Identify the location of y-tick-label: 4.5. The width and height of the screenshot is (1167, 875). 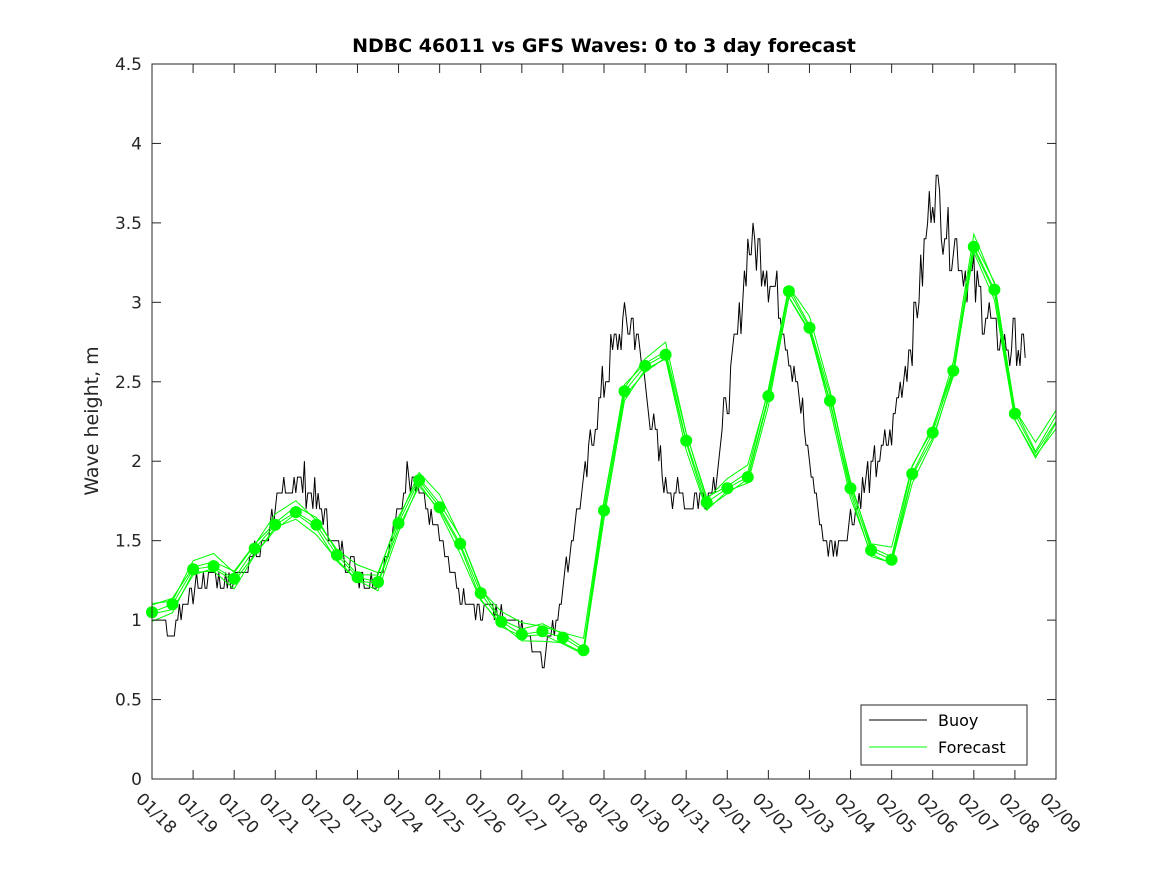
(128, 65).